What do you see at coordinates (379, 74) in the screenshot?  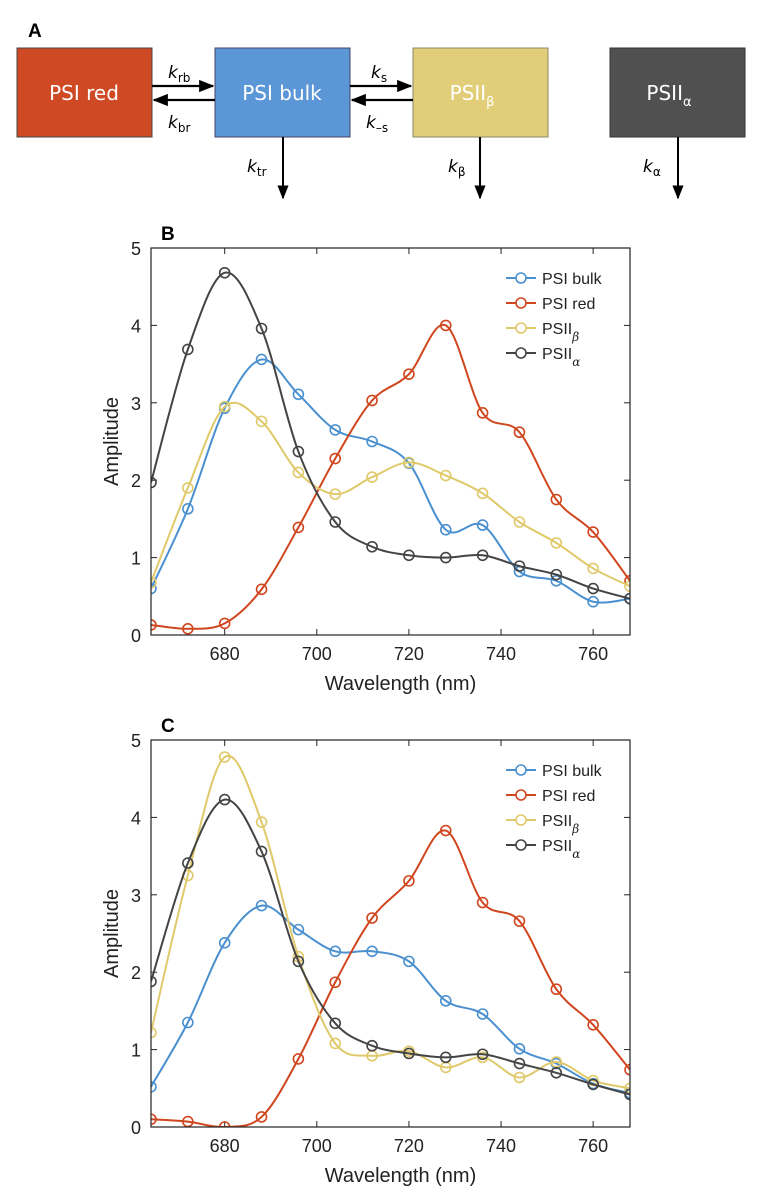 I see `label-k-s: ks` at bounding box center [379, 74].